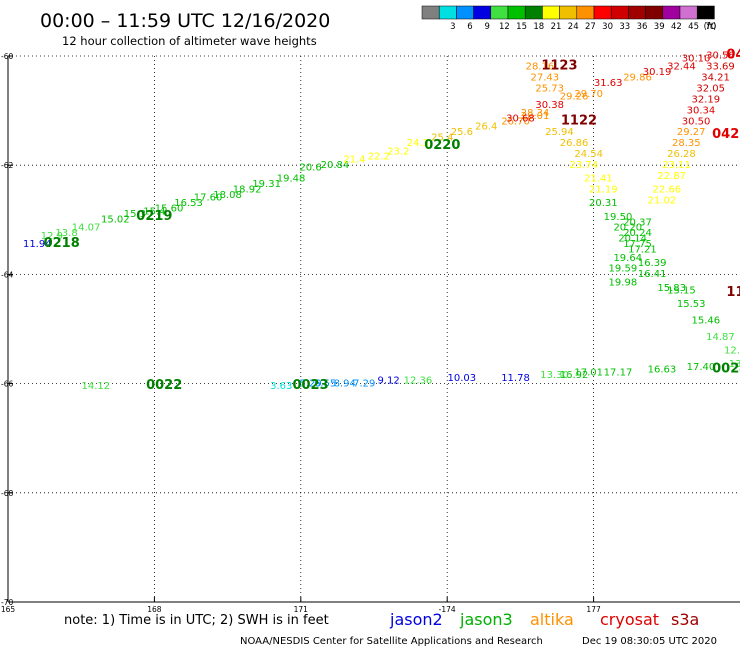 Image resolution: width=740 pixels, height=654 pixels. What do you see at coordinates (618, 372) in the screenshot?
I see `swh-value-label: 17.17` at bounding box center [618, 372].